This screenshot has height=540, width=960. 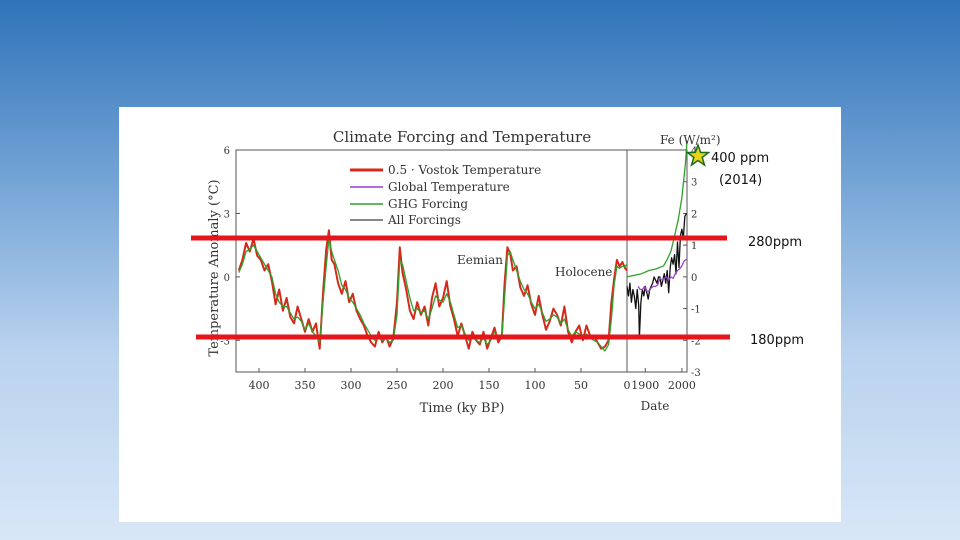 What do you see at coordinates (662, 275) in the screenshot?
I see `series-global-temperature-inset` at bounding box center [662, 275].